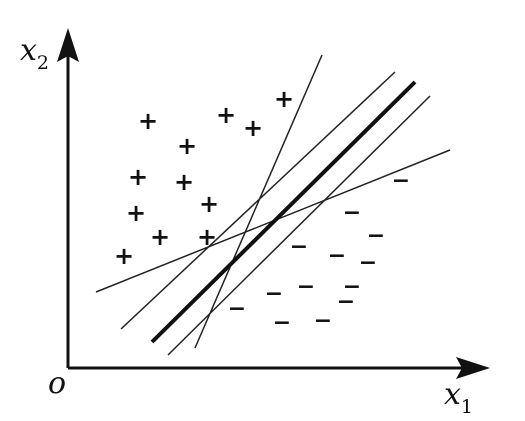 The image size is (525, 421). What do you see at coordinates (319, 252) in the screenshot?
I see `negative-samples: −−−− − −−− −− −− −` at bounding box center [319, 252].